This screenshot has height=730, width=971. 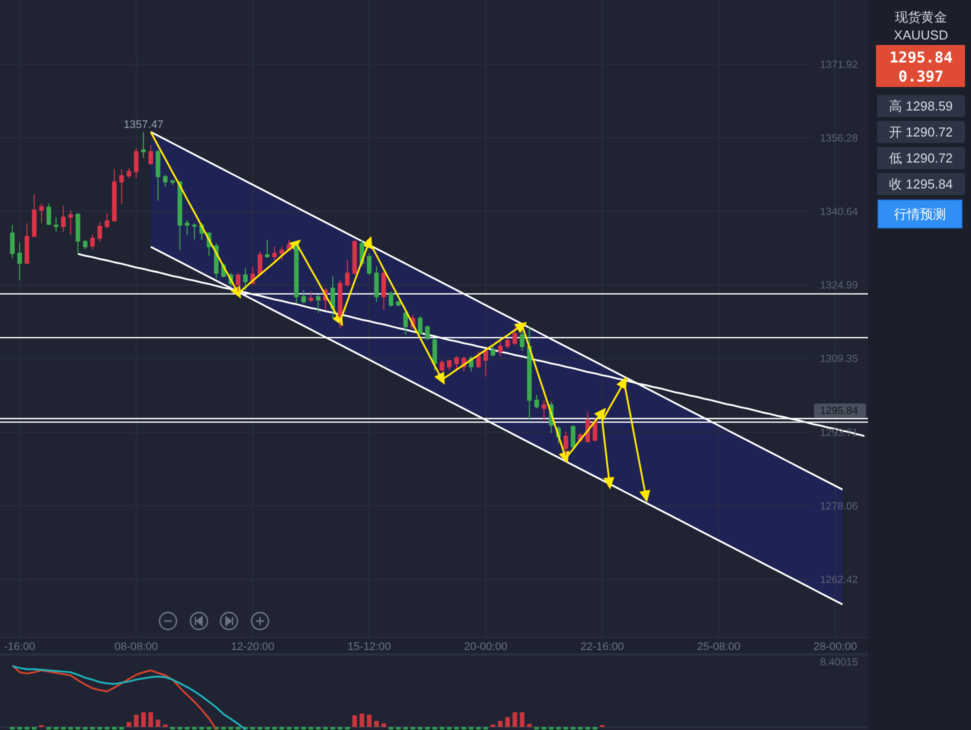 I want to click on y-tick-label: 1340.64, so click(x=839, y=212).